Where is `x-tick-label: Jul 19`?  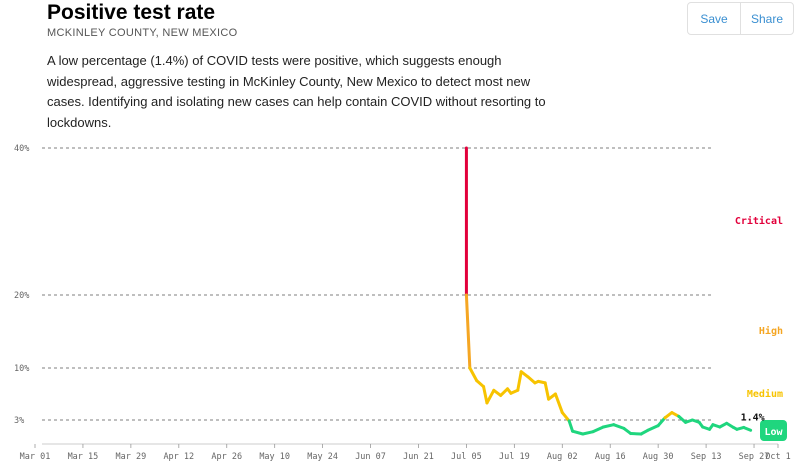
x-tick-label: Jul 19 is located at coordinates (514, 457).